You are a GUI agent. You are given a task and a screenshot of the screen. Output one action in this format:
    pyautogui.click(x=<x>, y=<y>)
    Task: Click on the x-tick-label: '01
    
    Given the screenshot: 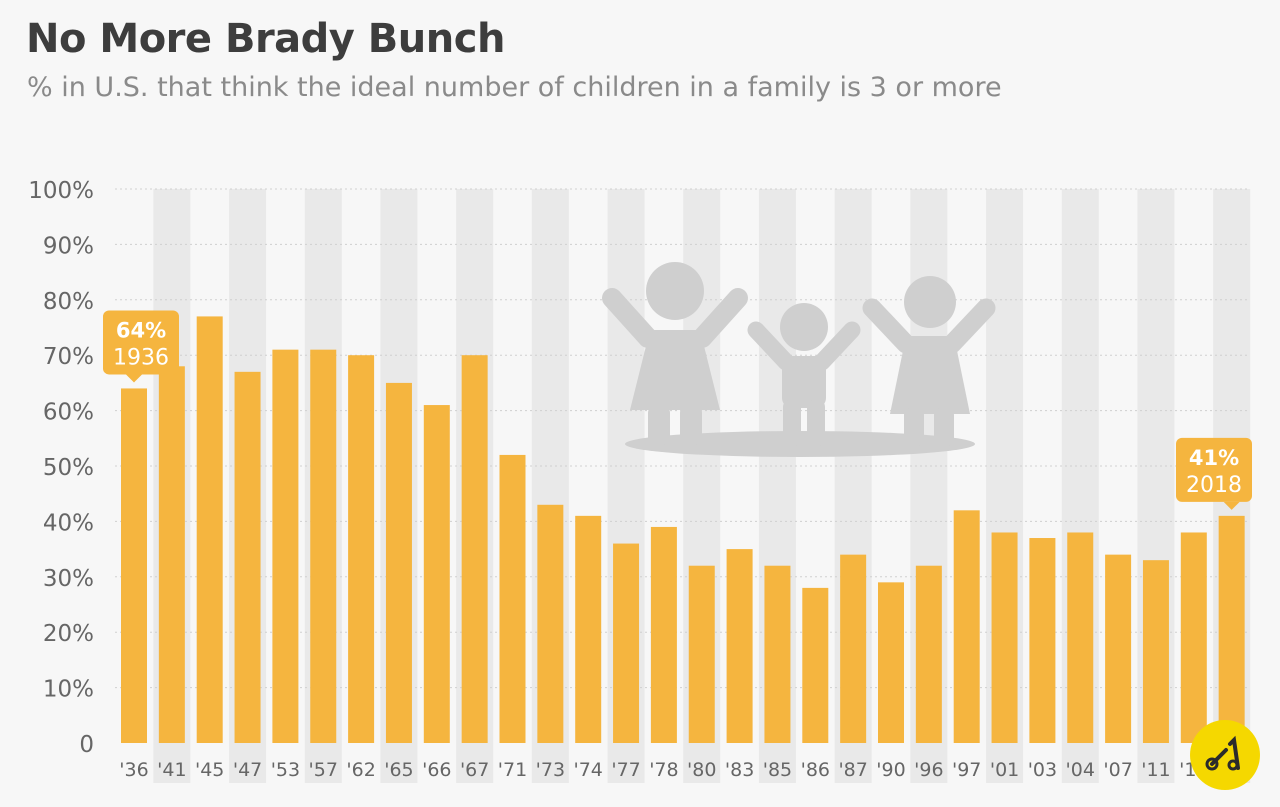 What is the action you would take?
    pyautogui.click(x=1004, y=770)
    